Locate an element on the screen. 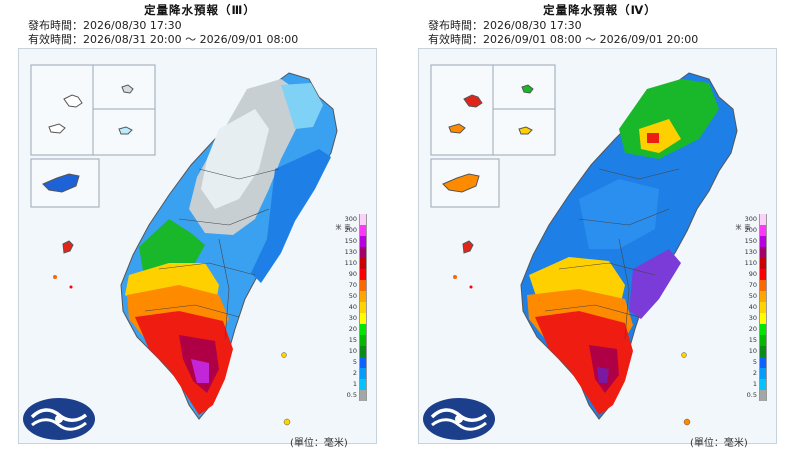 This screenshot has width=800, height=450. legend-label: 300 is located at coordinates (350, 219).